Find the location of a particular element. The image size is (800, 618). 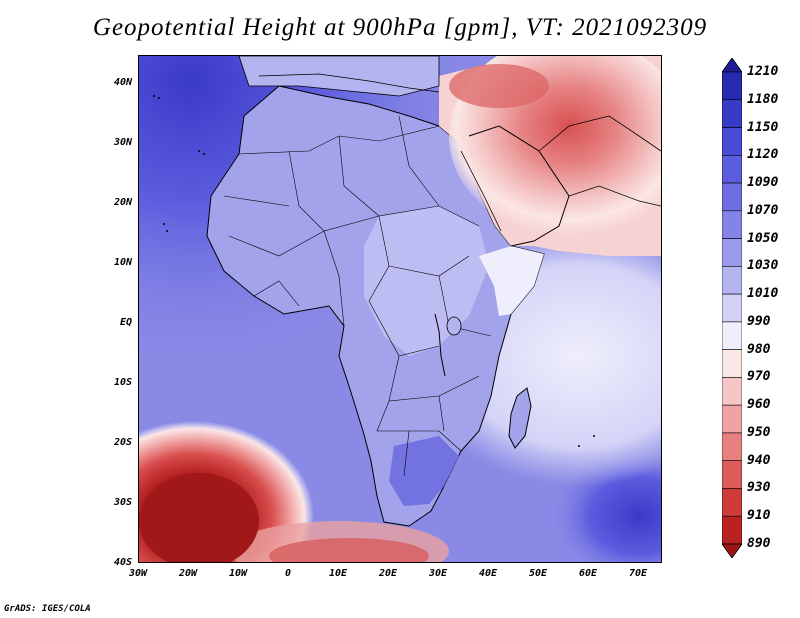

lon-label: 30W is located at coordinates (138, 573).